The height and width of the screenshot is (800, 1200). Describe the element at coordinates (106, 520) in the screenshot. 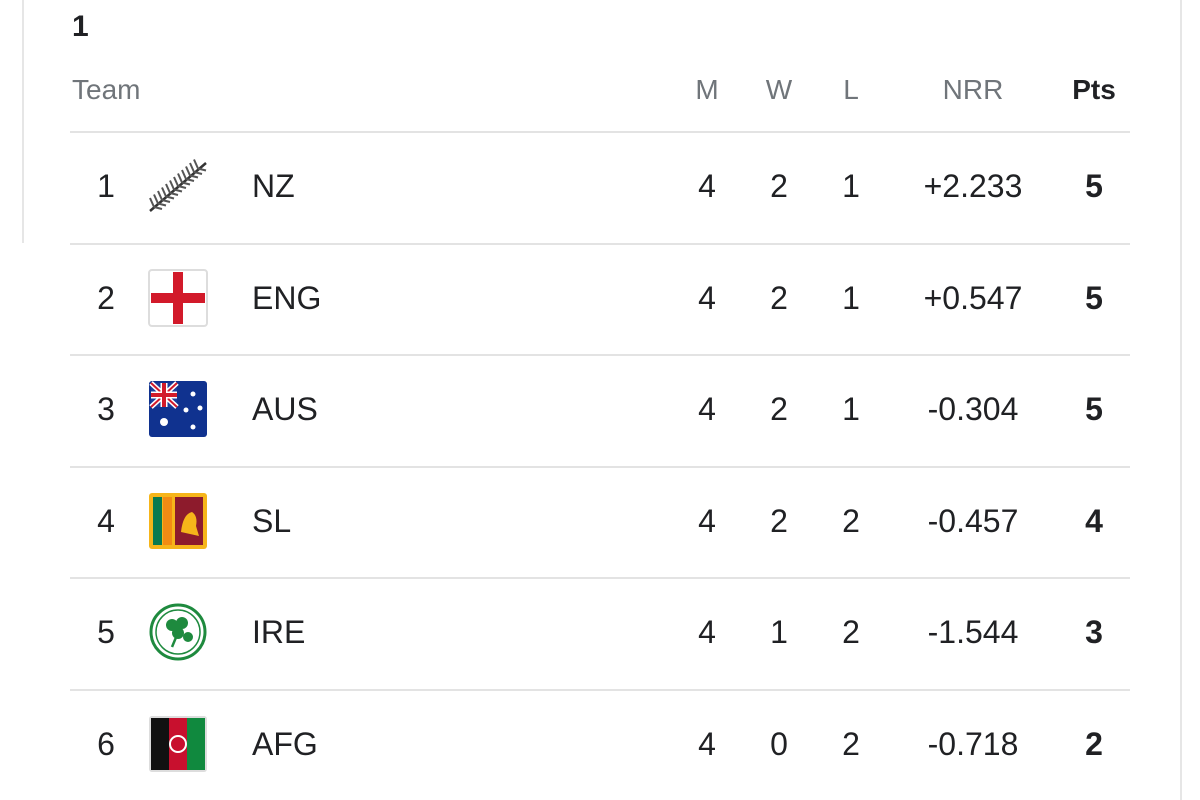

I see `rank: 4` at that location.